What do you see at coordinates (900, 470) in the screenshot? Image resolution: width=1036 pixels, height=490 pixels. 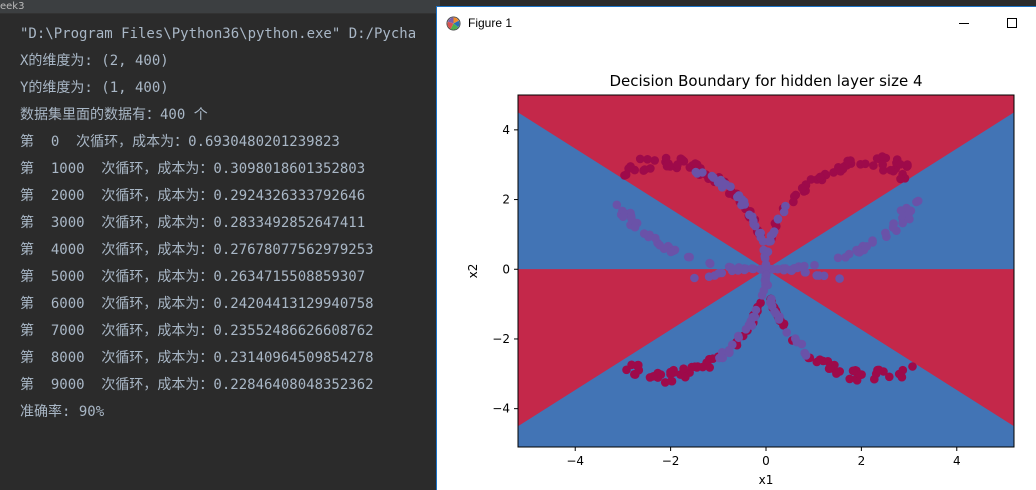 I see `watermark: https://blog.csdn.net/Code_girl` at bounding box center [900, 470].